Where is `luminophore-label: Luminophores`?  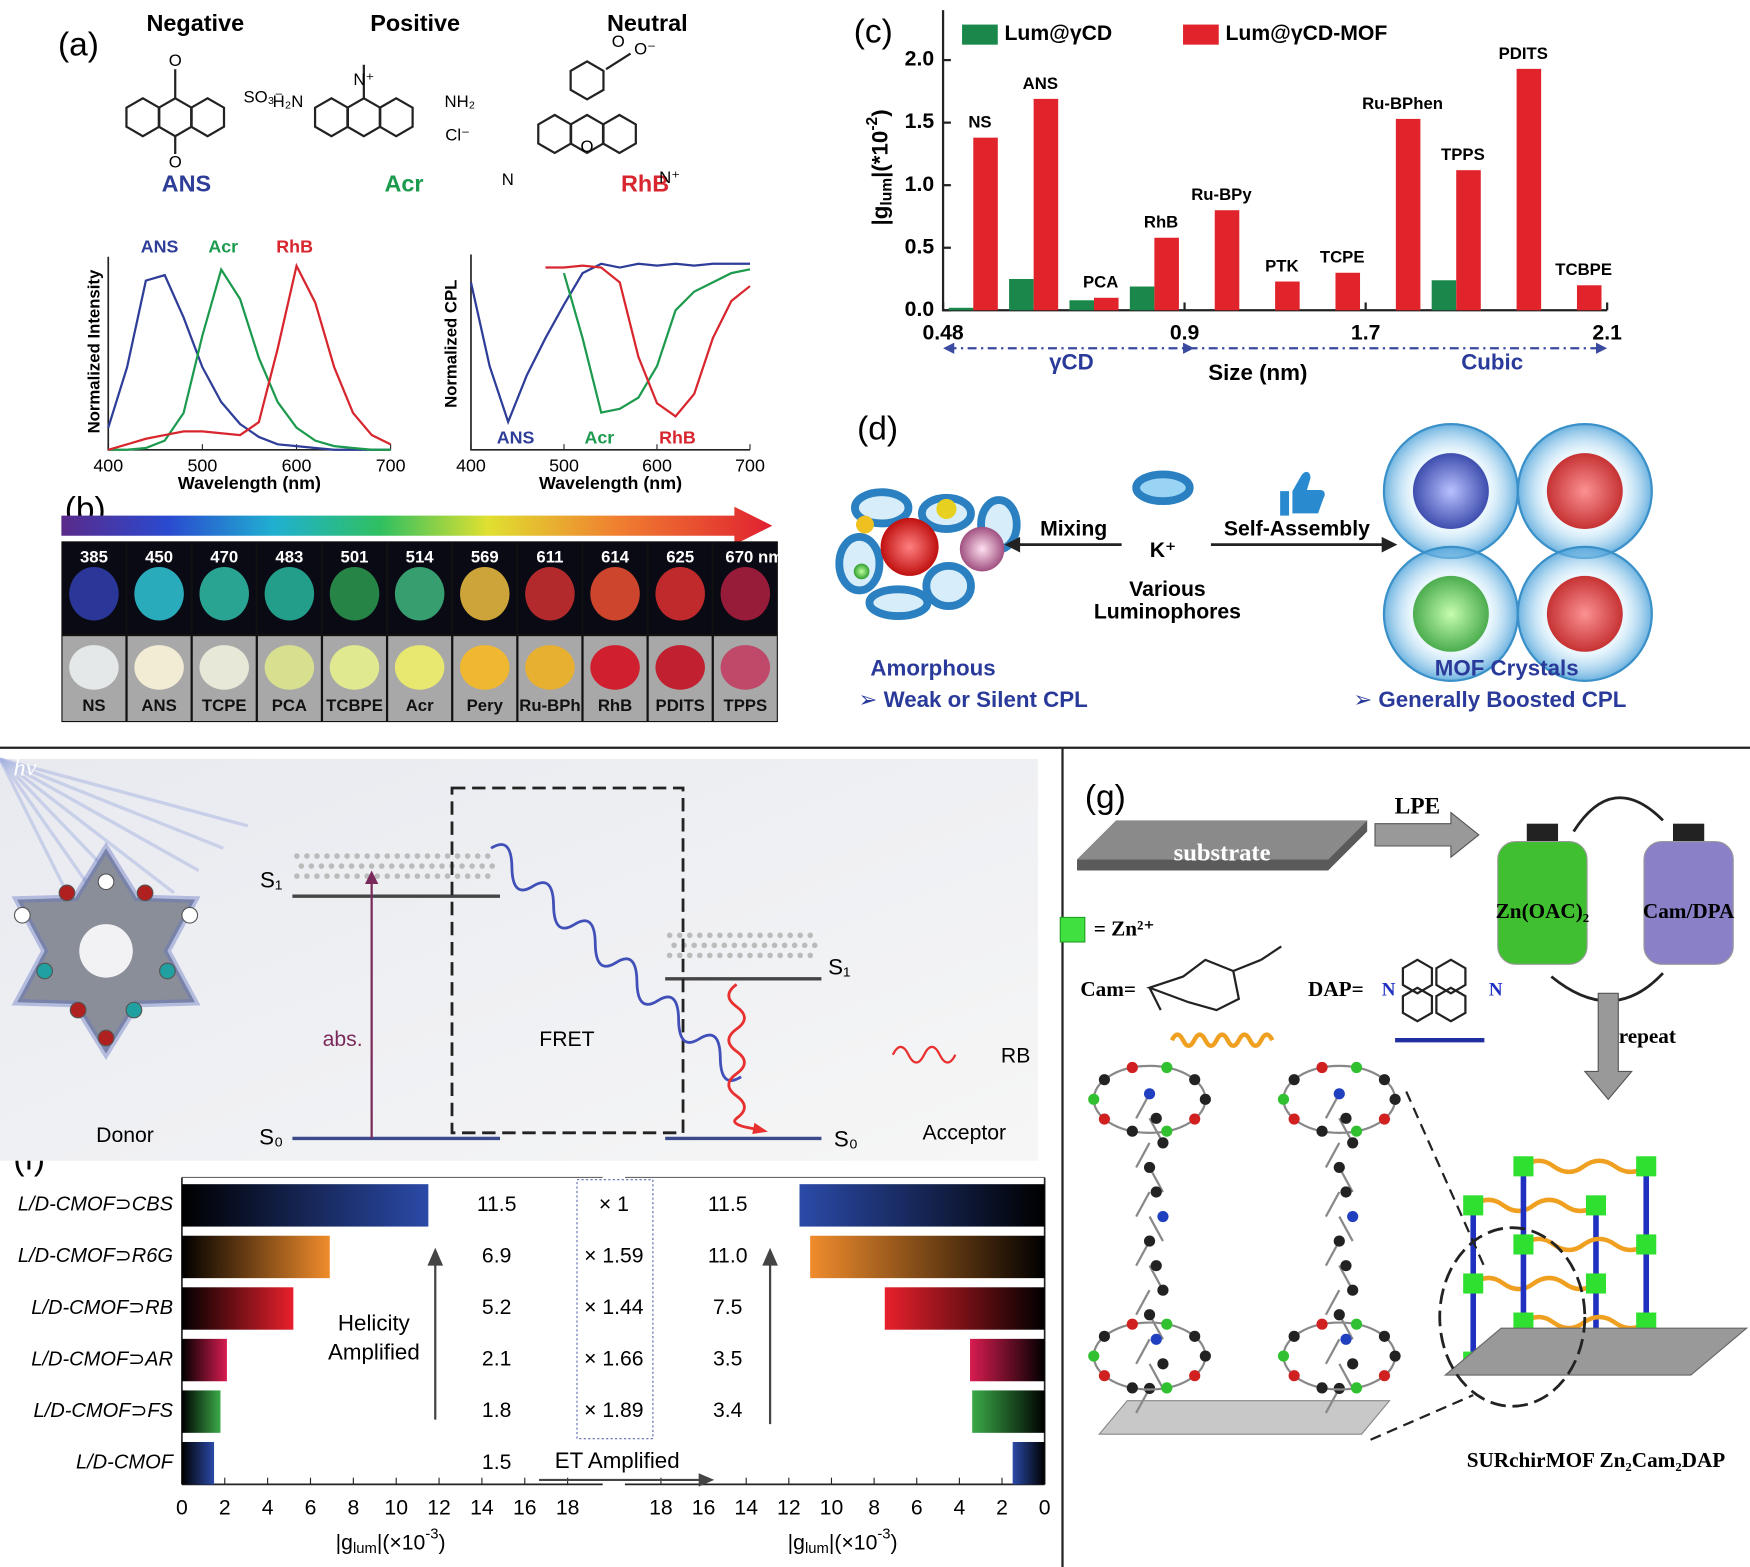
luminophore-label: Luminophores is located at coordinates (1167, 611).